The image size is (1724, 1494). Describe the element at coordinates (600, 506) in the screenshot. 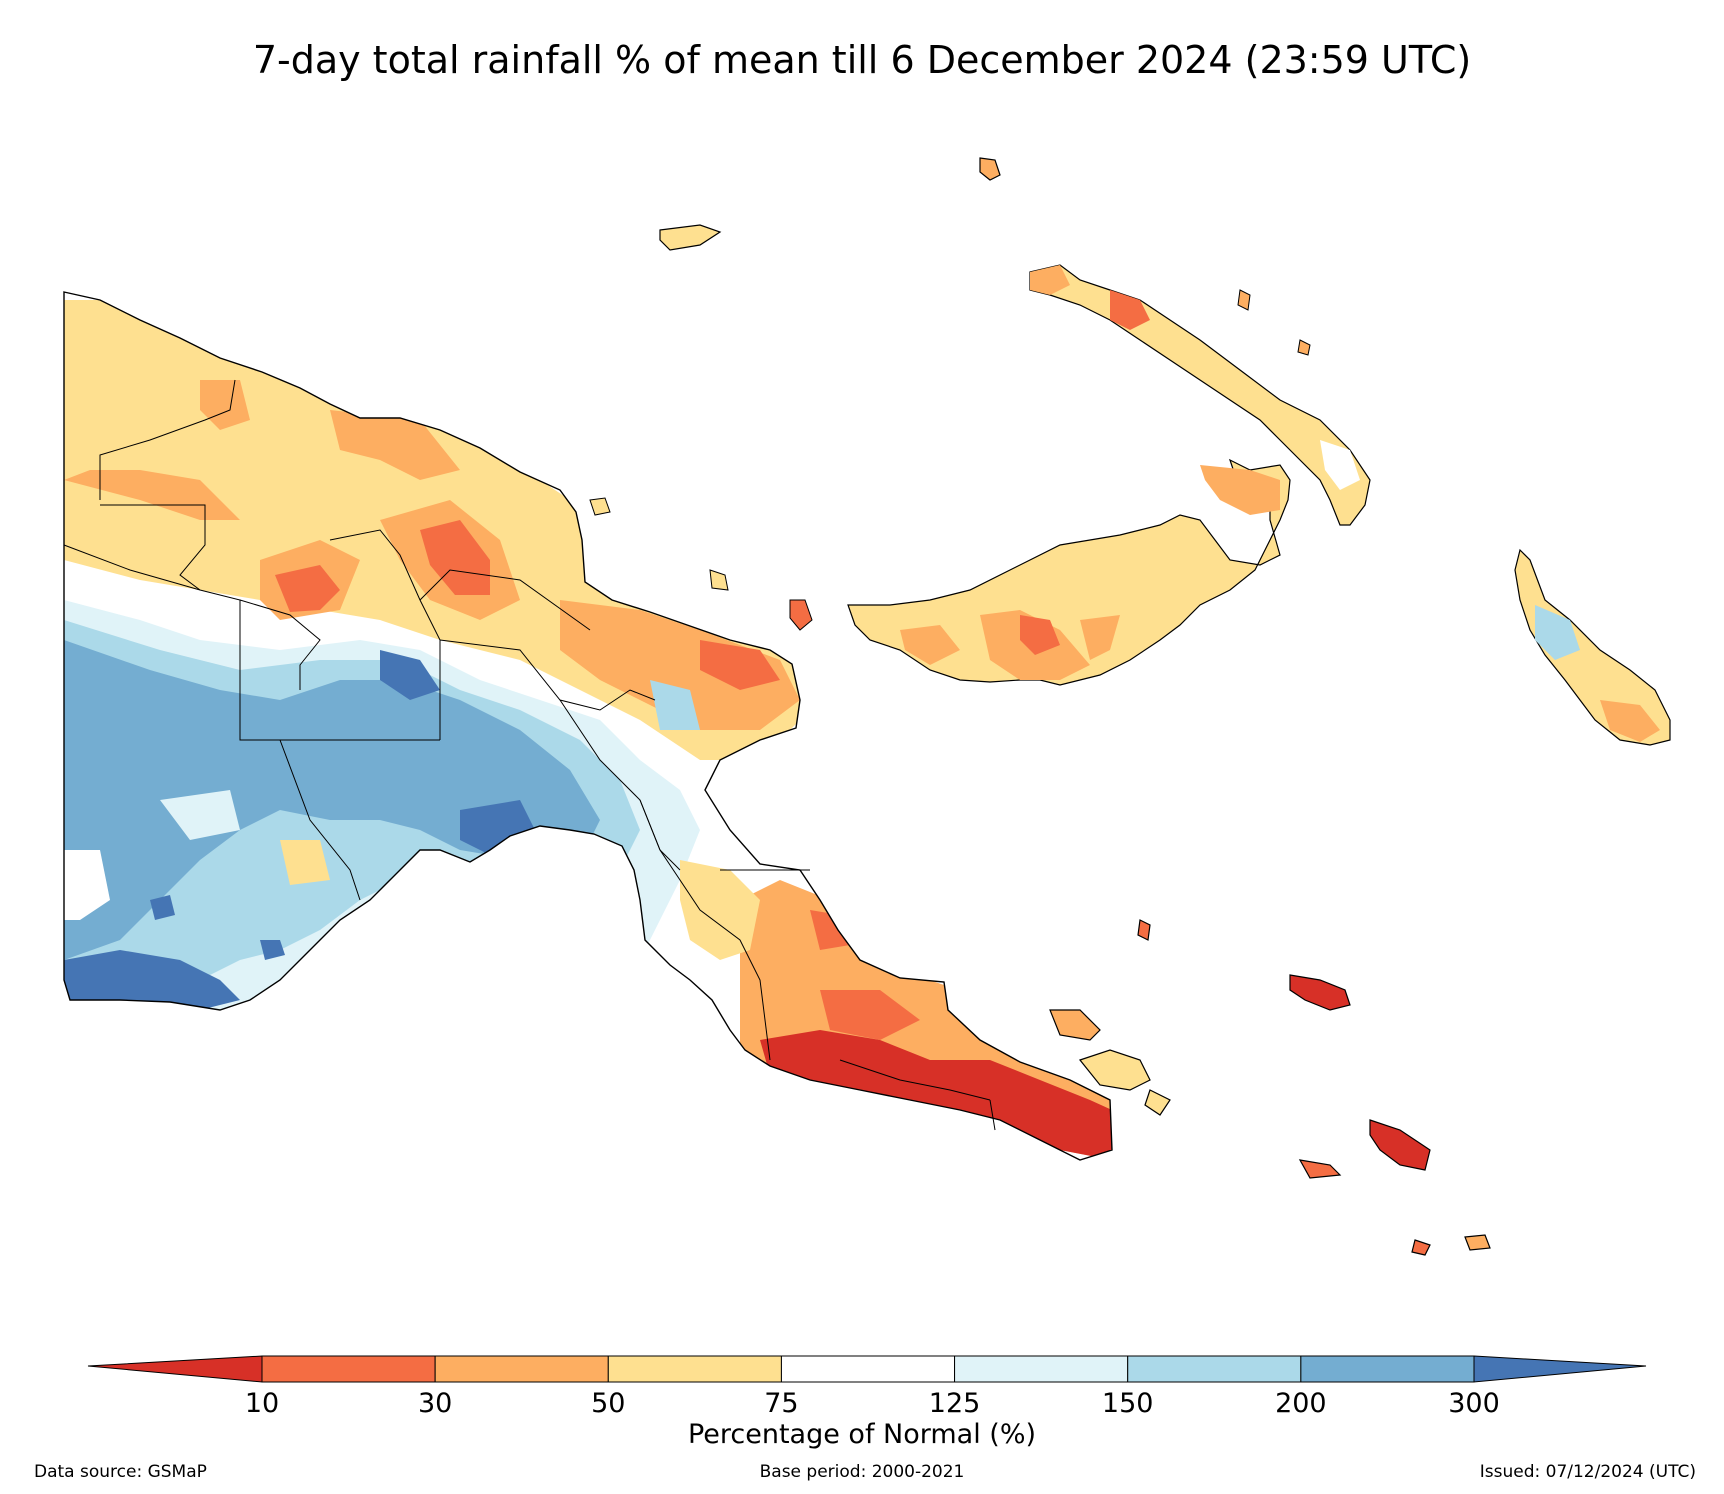

I see `island-karkar` at that location.